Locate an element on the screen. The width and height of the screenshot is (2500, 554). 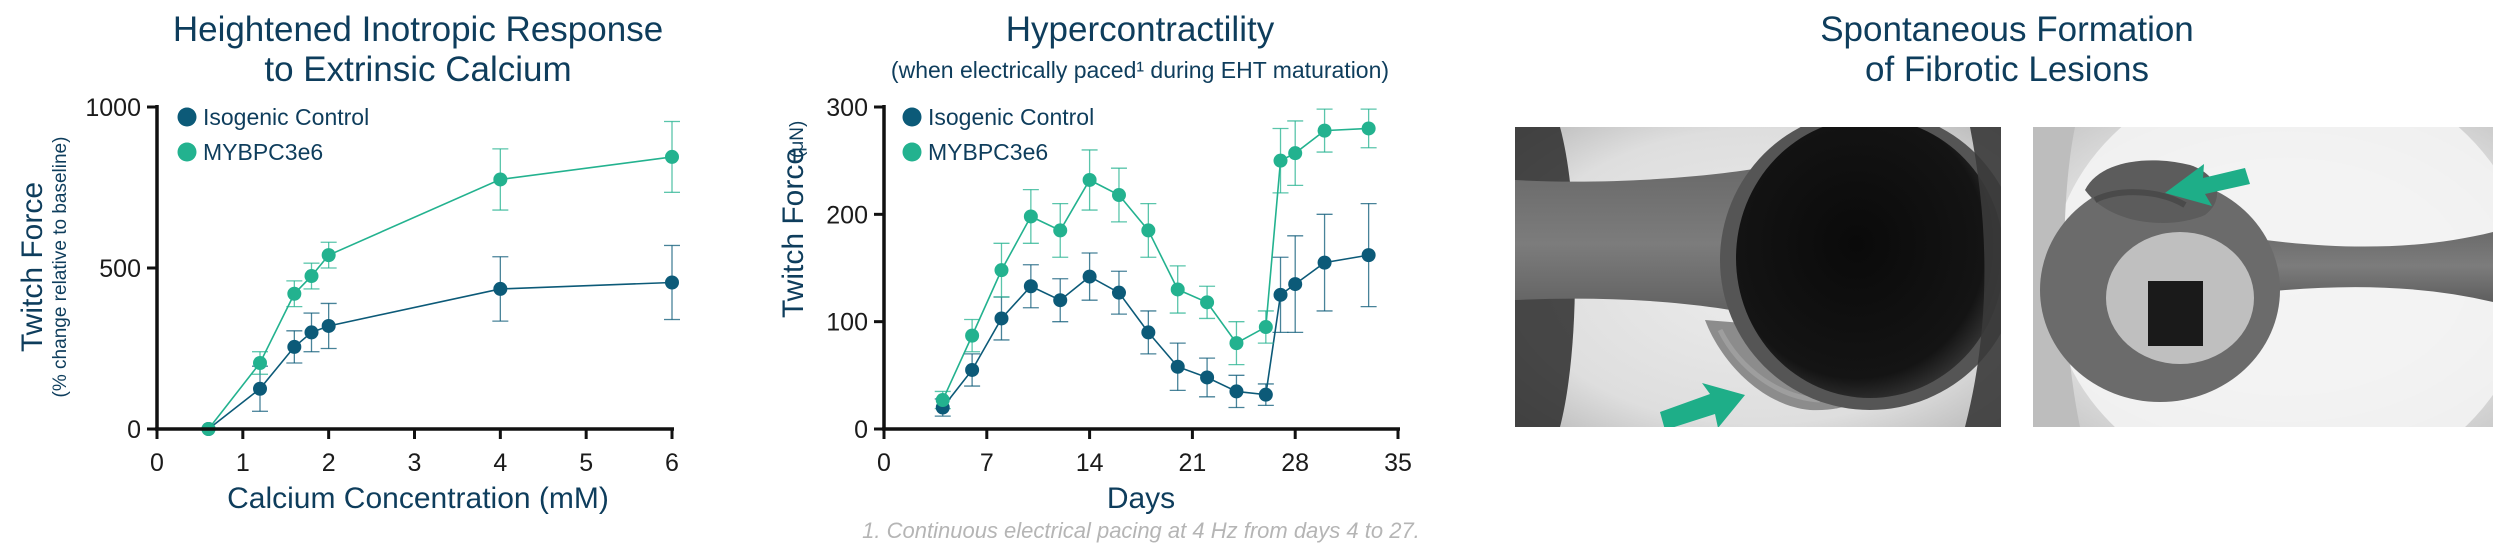
chart1-legend-label-control: Isogenic Control is located at coordinates (286, 117).